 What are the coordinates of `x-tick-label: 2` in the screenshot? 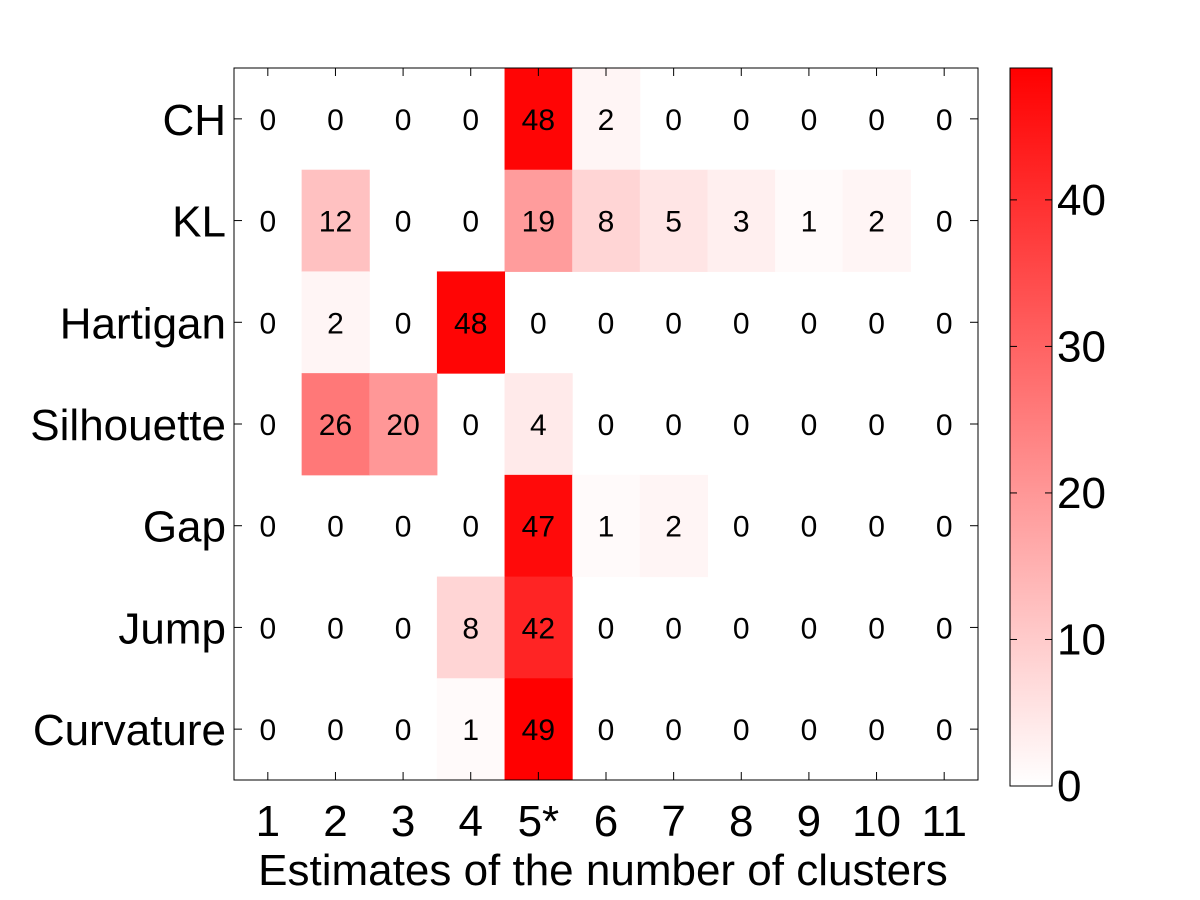 It's located at (335, 821).